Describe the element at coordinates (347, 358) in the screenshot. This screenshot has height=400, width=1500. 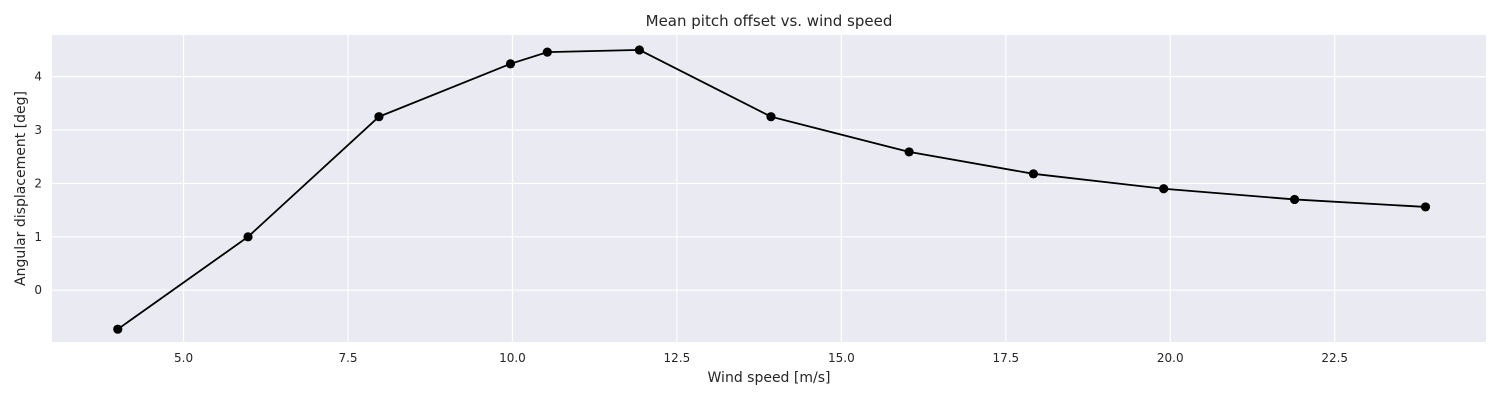
I see `x-tick-label: 7.5` at that location.